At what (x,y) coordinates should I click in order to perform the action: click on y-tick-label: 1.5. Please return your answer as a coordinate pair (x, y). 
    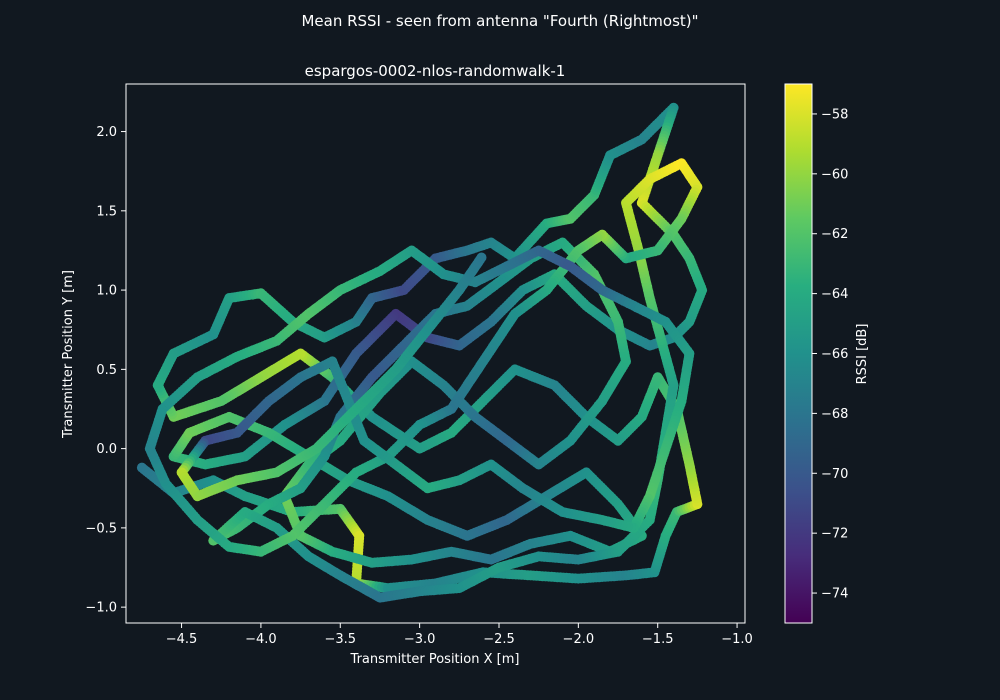
    Looking at the image, I should click on (106, 211).